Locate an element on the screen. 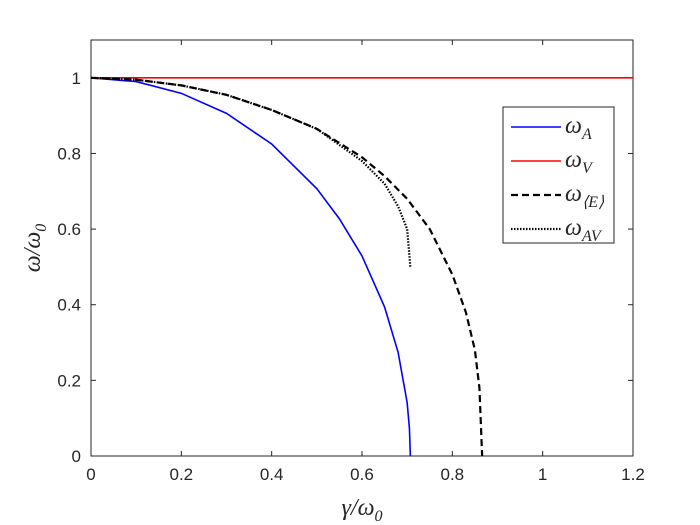  legend-label: ωV is located at coordinates (579, 162).